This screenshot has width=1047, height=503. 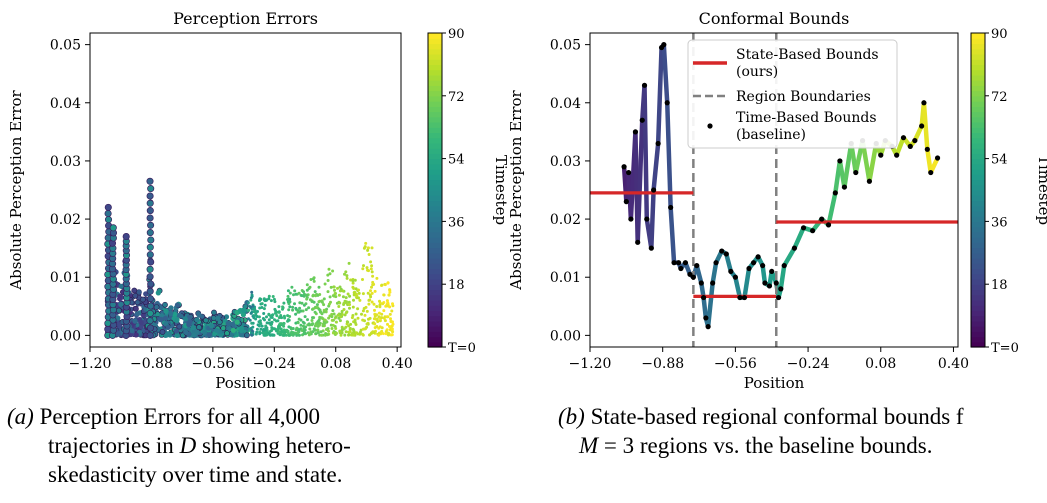 What do you see at coordinates (468, 191) in the screenshot?
I see `colorbar-a: T=0 18 36 54 72 90 Timestep` at bounding box center [468, 191].